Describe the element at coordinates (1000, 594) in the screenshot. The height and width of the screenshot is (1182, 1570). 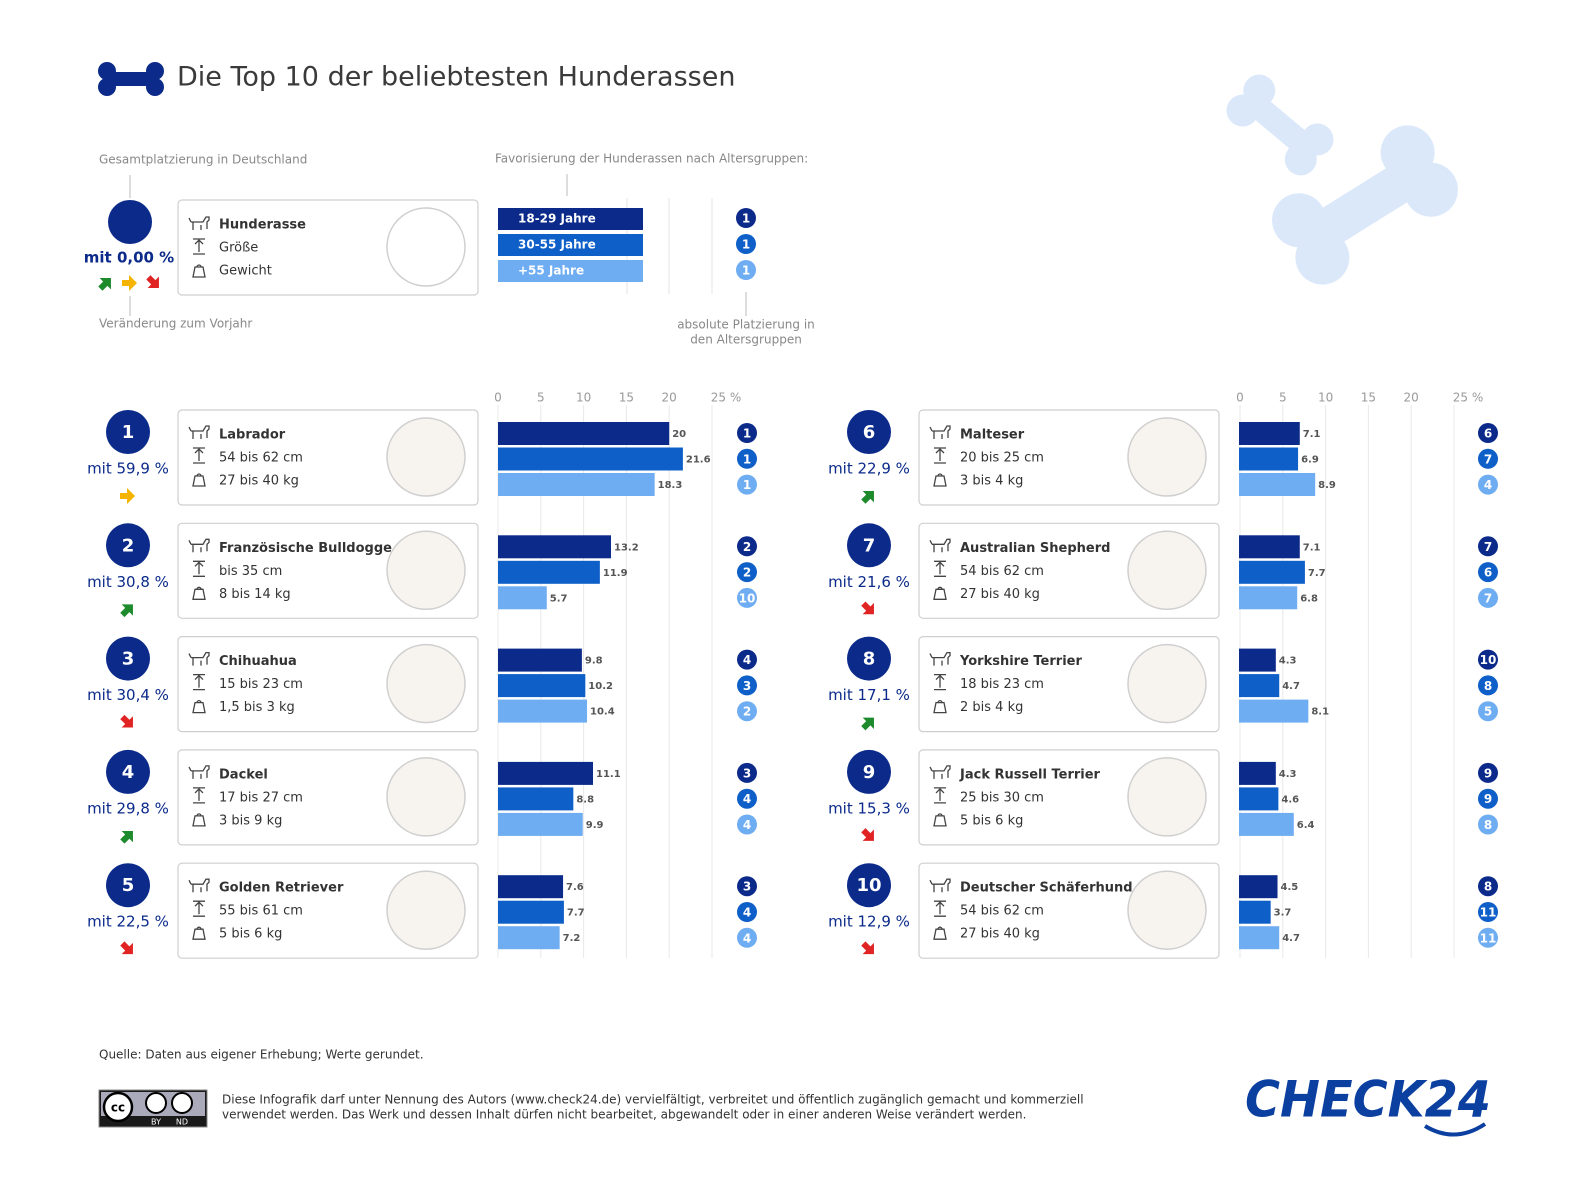
I see `breed-weight: 27 bis 40 kg` at that location.